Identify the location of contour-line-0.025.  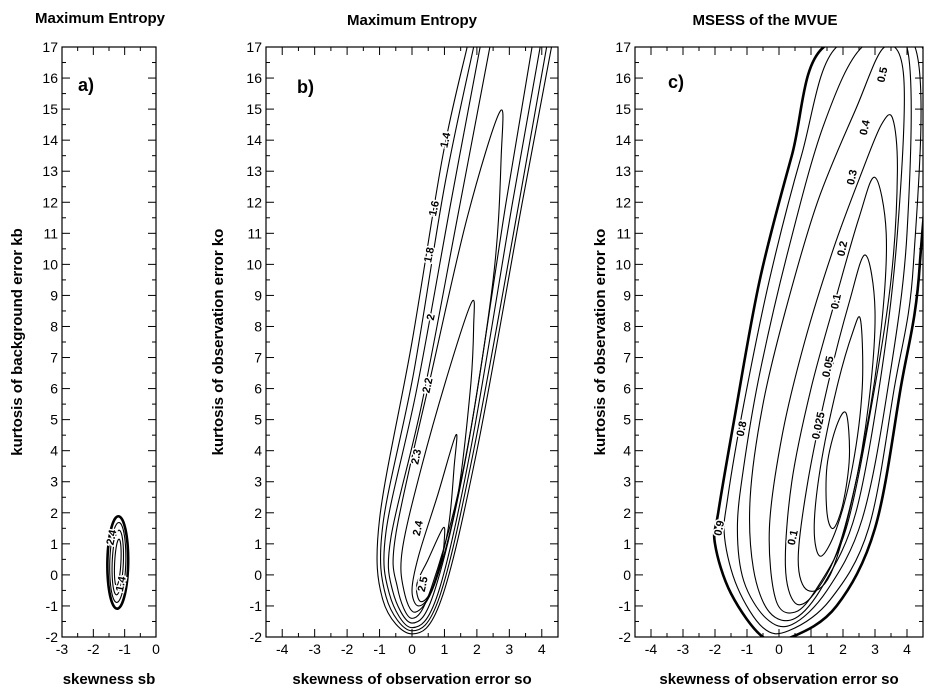
(838, 470).